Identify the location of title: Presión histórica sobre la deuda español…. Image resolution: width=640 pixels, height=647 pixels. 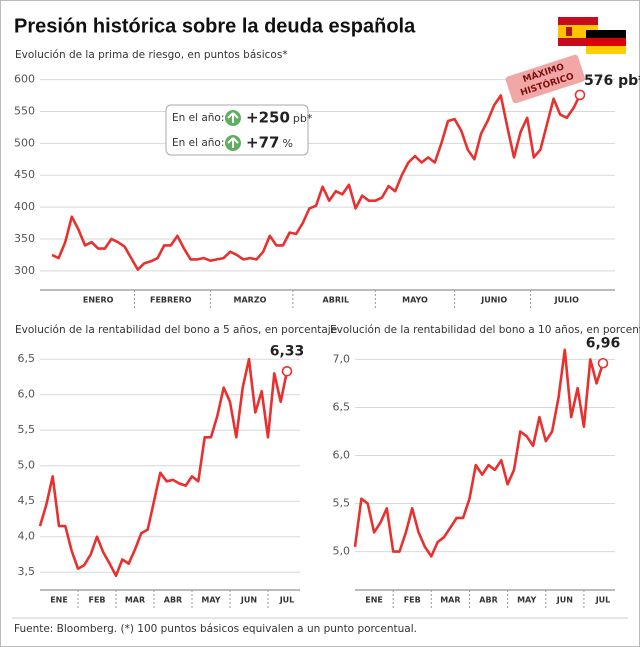
(215, 26).